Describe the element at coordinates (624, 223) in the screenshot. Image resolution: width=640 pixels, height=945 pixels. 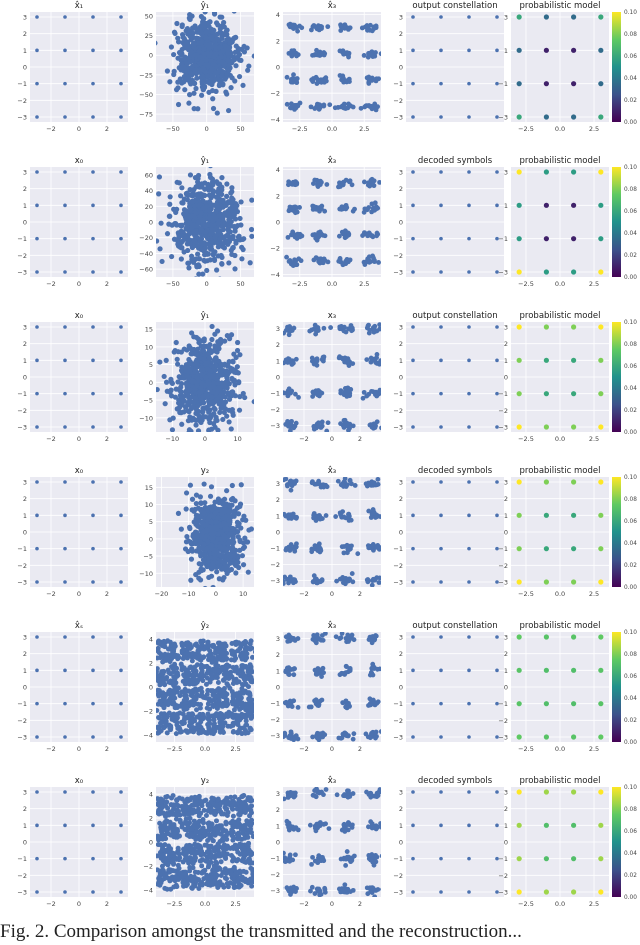
I see `colorbar-r1: 0.000.020.040.060.080.10Probability` at that location.